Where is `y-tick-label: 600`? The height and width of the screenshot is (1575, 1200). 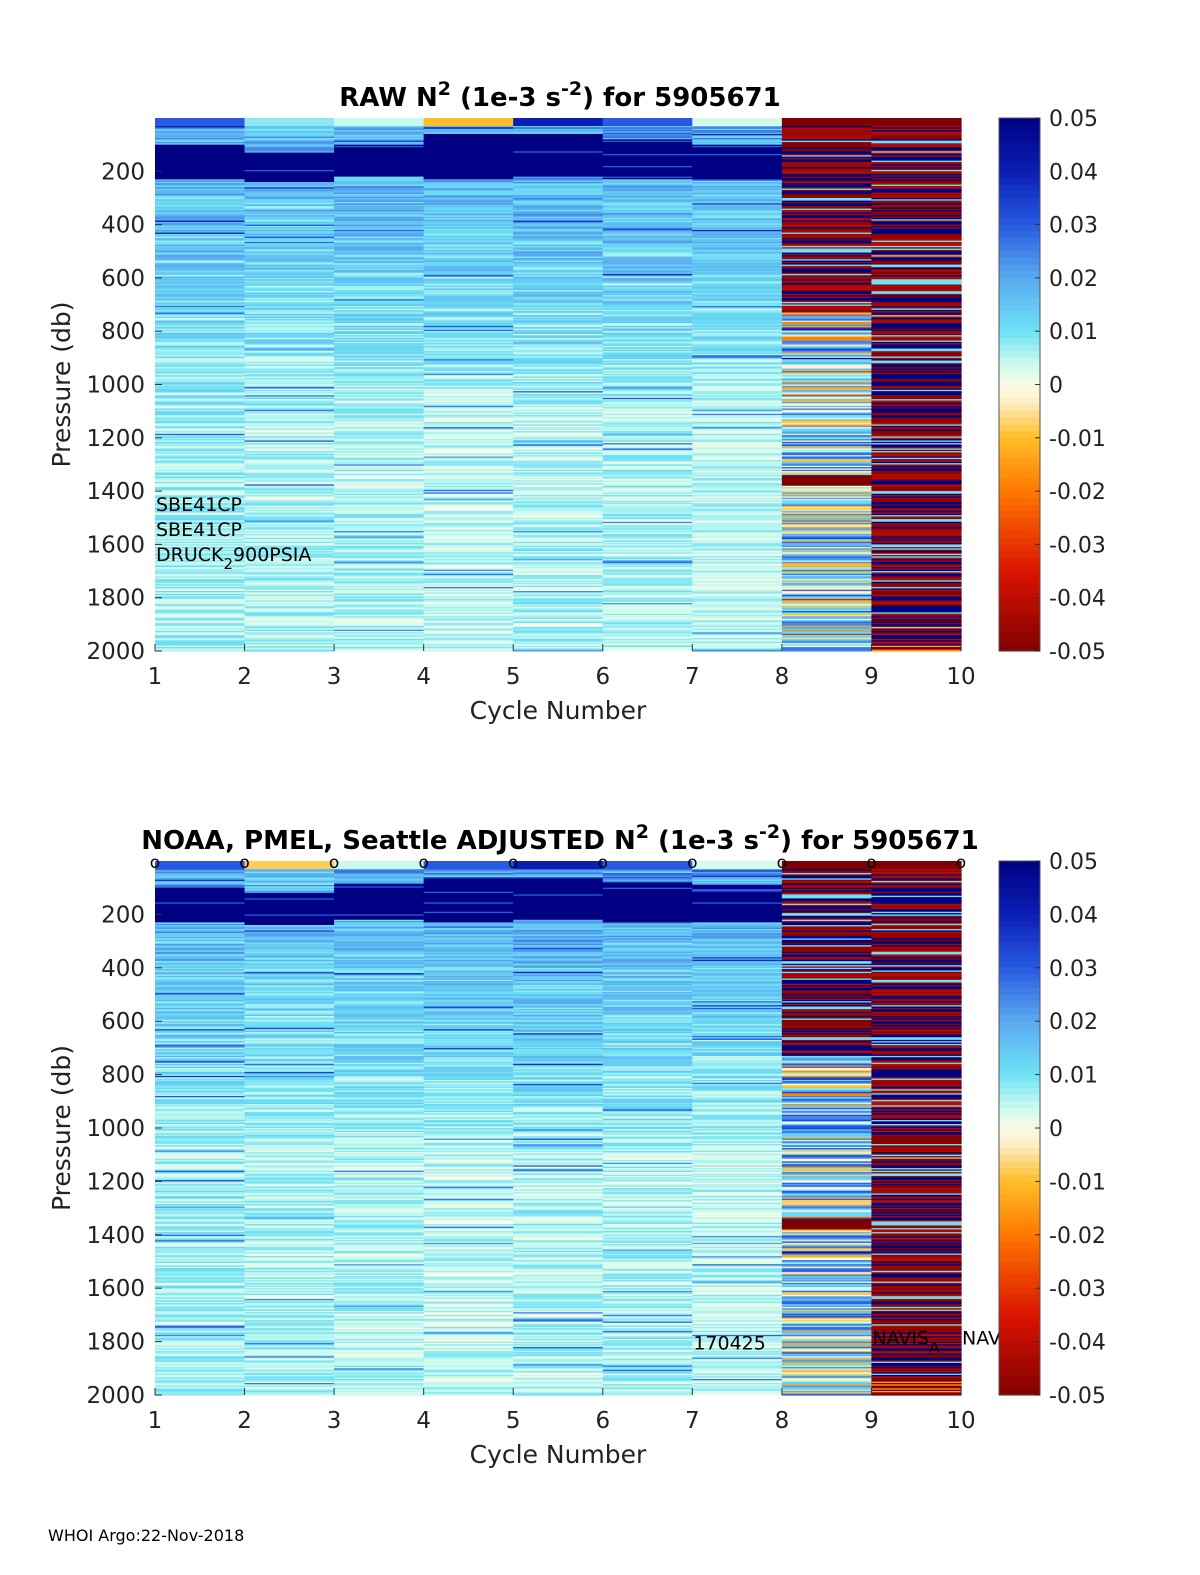
y-tick-label: 600 is located at coordinates (123, 279).